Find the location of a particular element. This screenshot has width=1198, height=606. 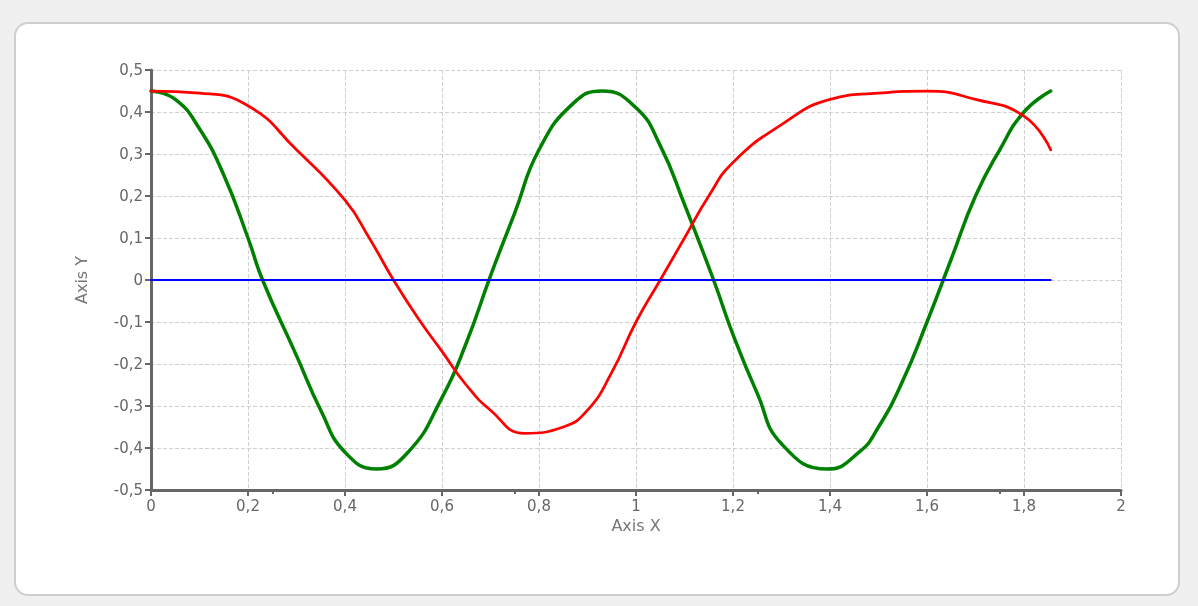

y-tick-label: -0,2 is located at coordinates (128, 364).